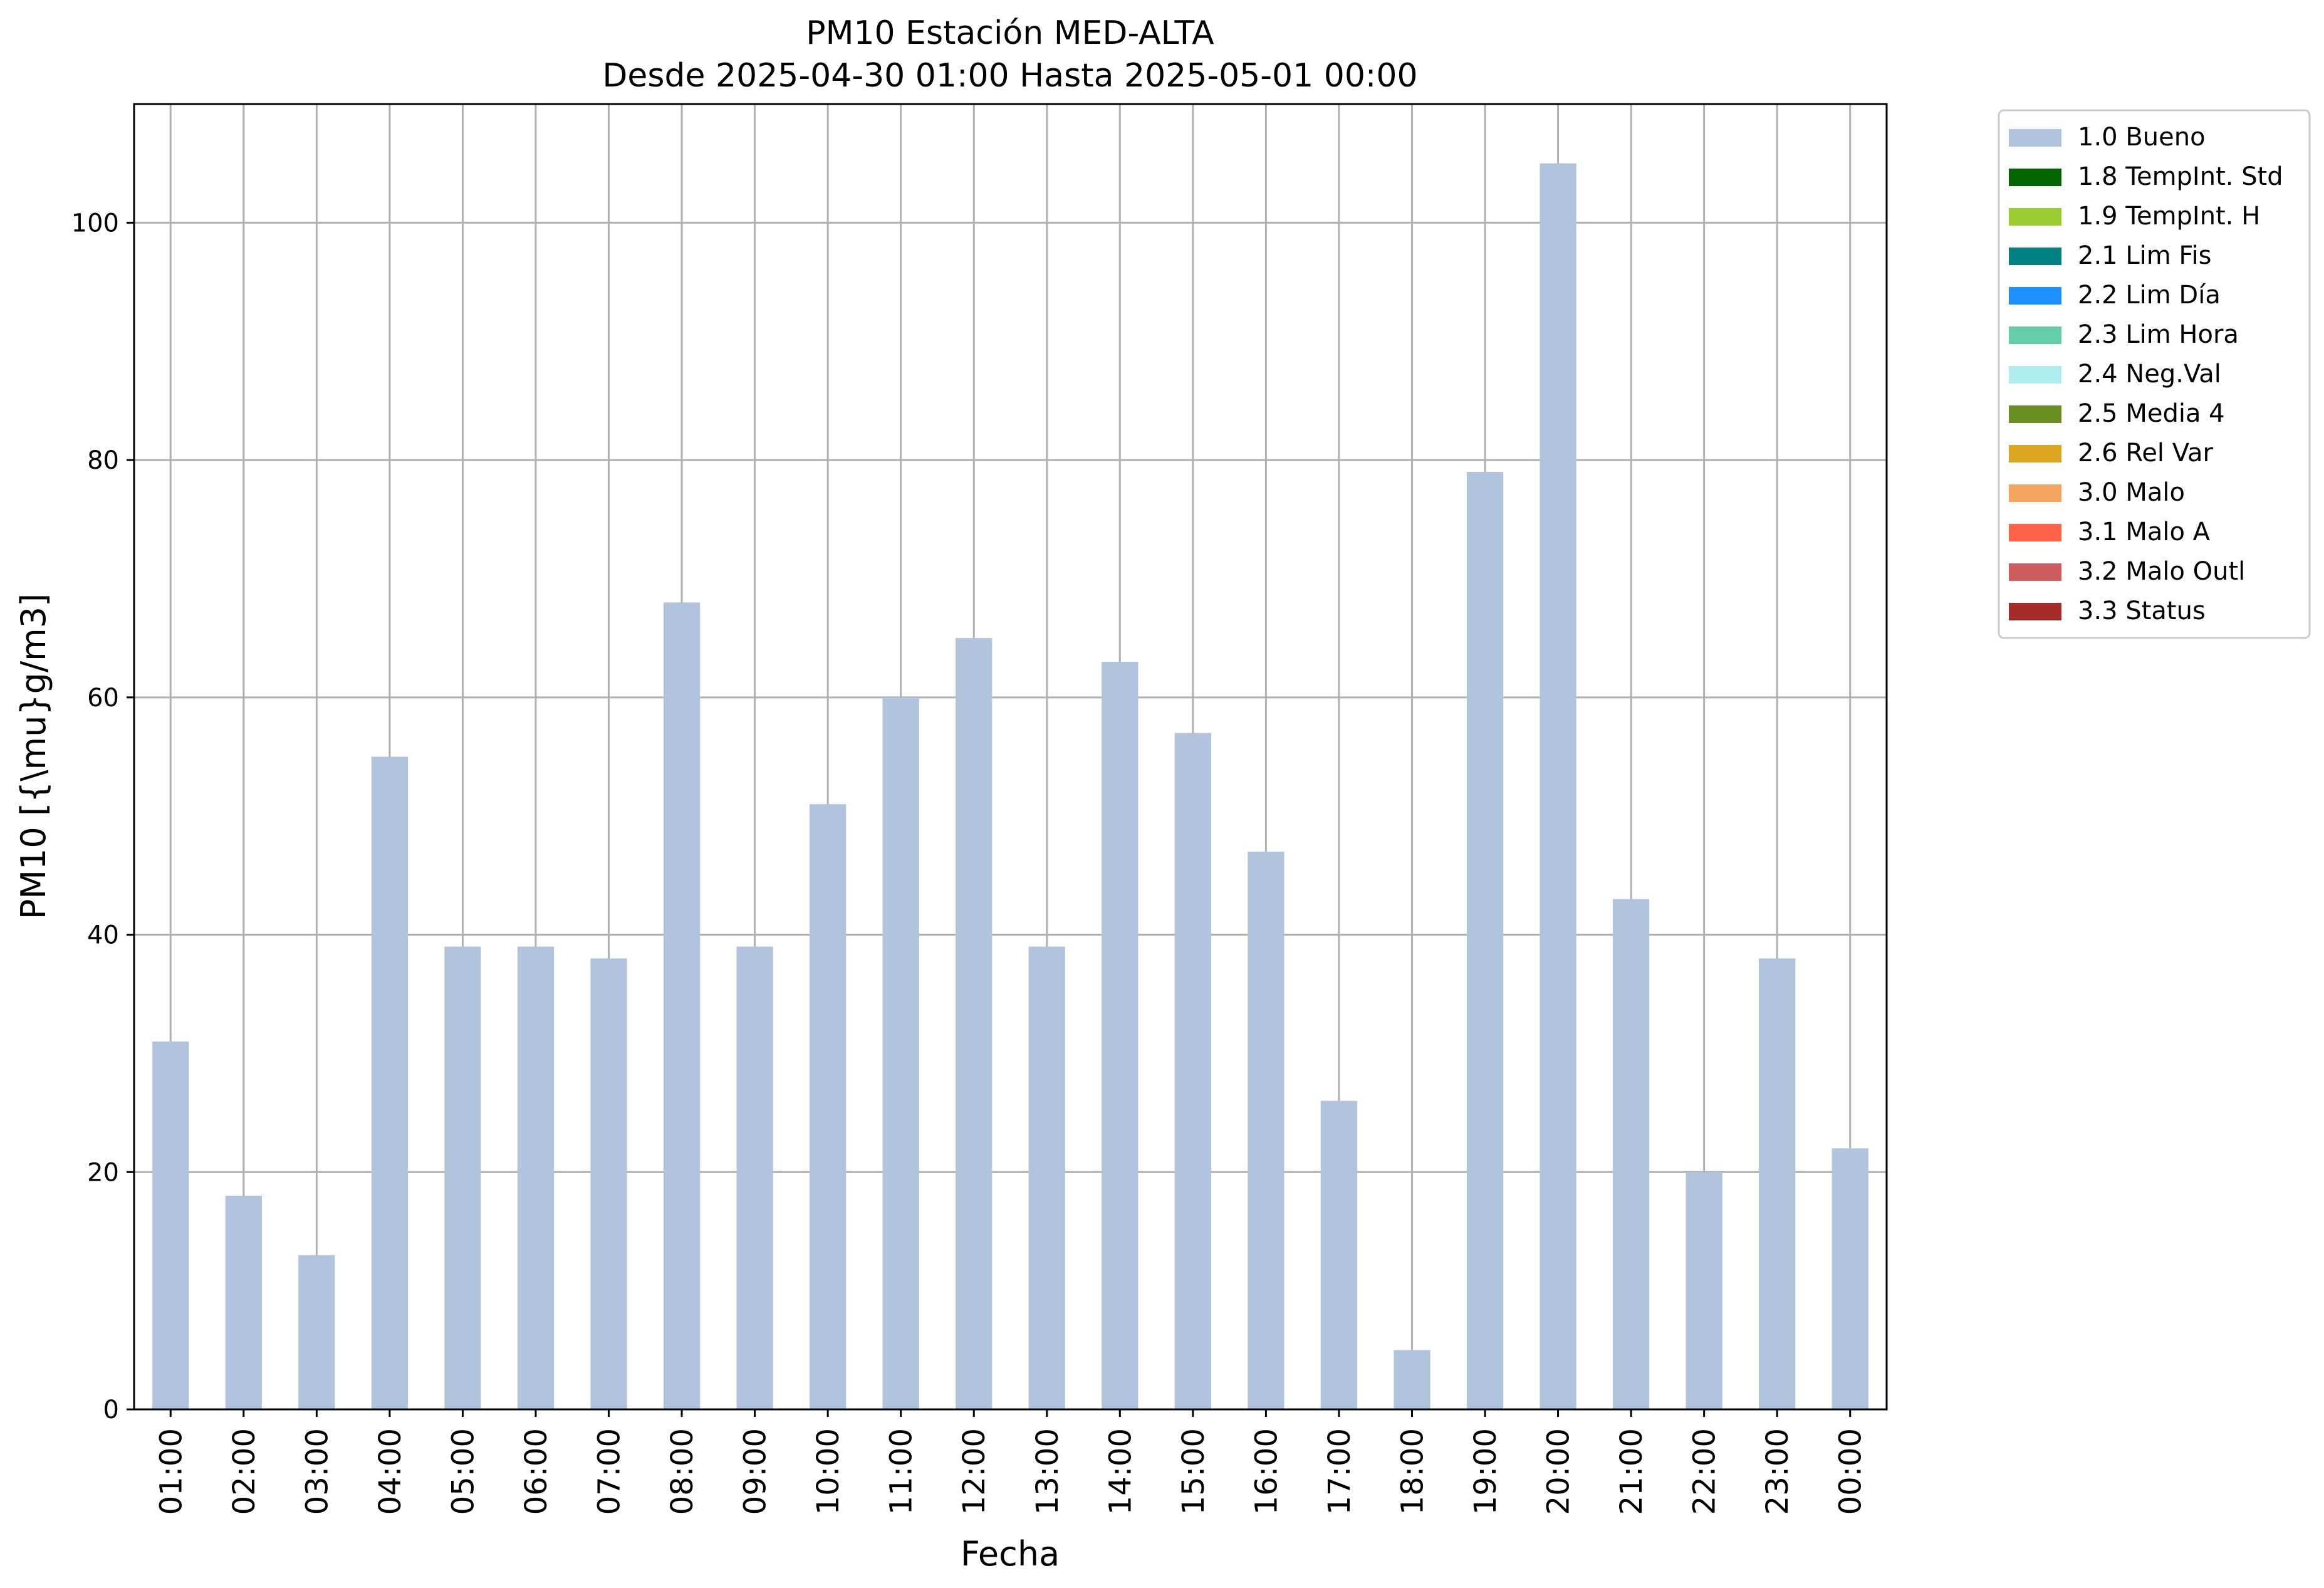 The width and height of the screenshot is (2324, 1588). What do you see at coordinates (33, 756) in the screenshot?
I see `y-axis-label: PM10 [{\mu}g/m3]` at bounding box center [33, 756].